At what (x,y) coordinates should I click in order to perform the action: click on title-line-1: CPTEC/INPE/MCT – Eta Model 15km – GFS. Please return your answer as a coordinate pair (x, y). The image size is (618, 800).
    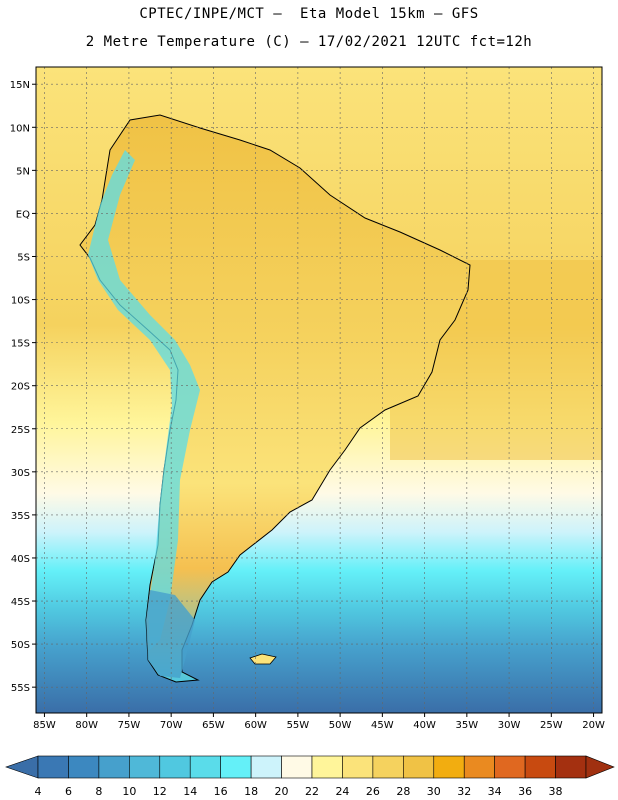
    Looking at the image, I should click on (309, 14).